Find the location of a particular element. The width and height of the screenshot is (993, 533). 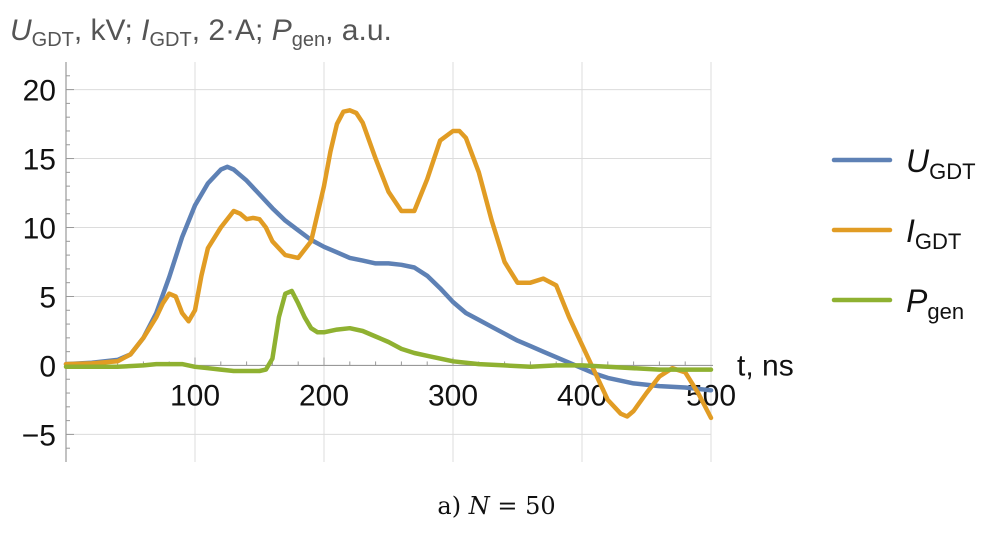

y-axis-label-part: P is located at coordinates (282, 30).